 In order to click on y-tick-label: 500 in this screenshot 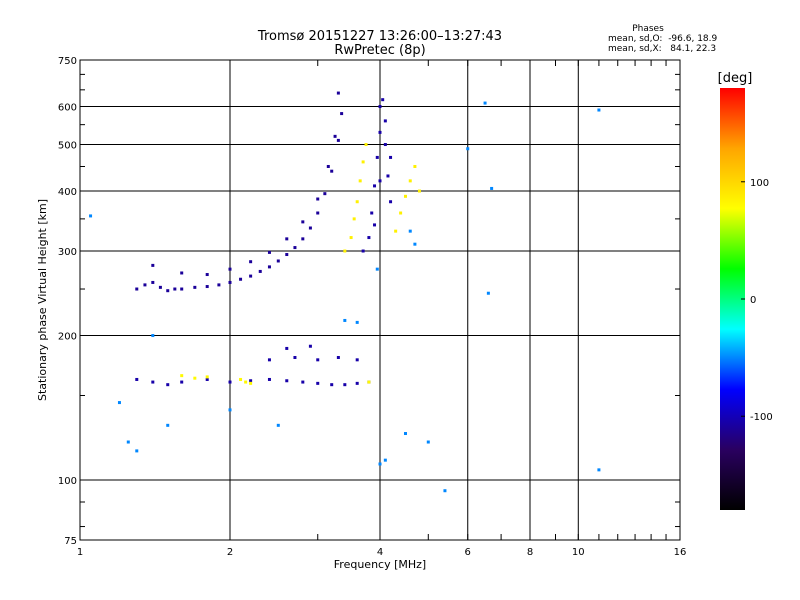, I will do `click(67, 146)`.